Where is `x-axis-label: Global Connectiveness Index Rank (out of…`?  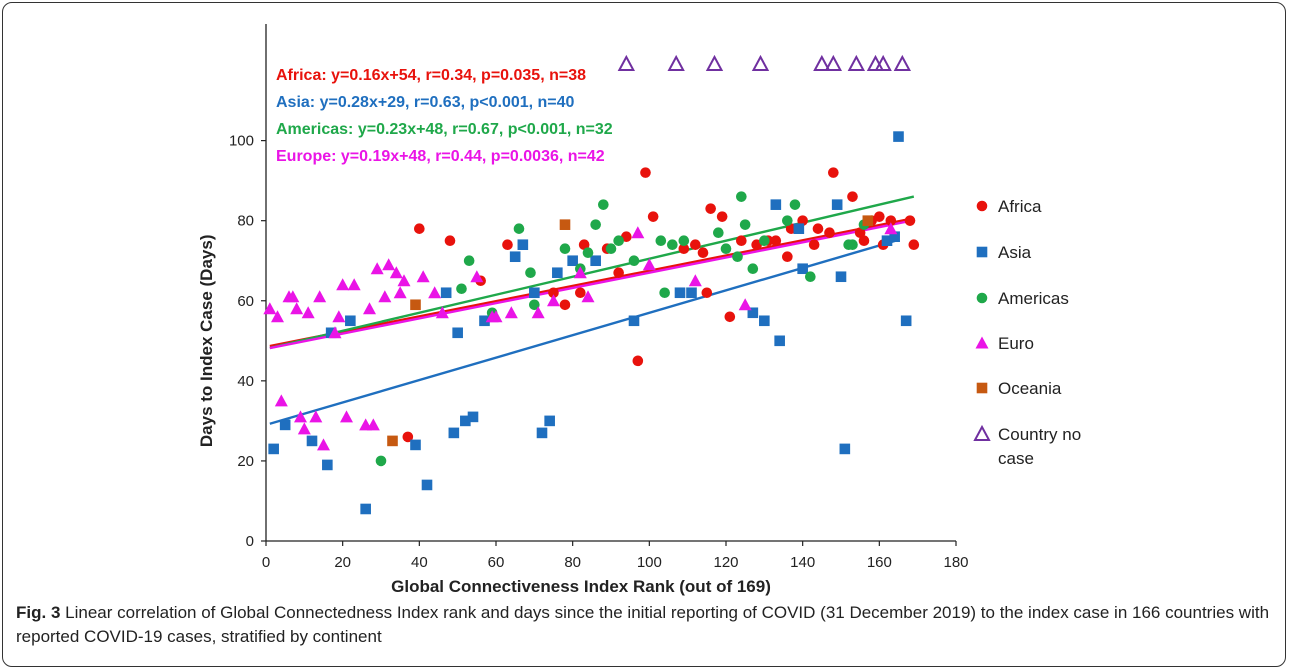 x-axis-label: Global Connectiveness Index Rank (out of… is located at coordinates (581, 586).